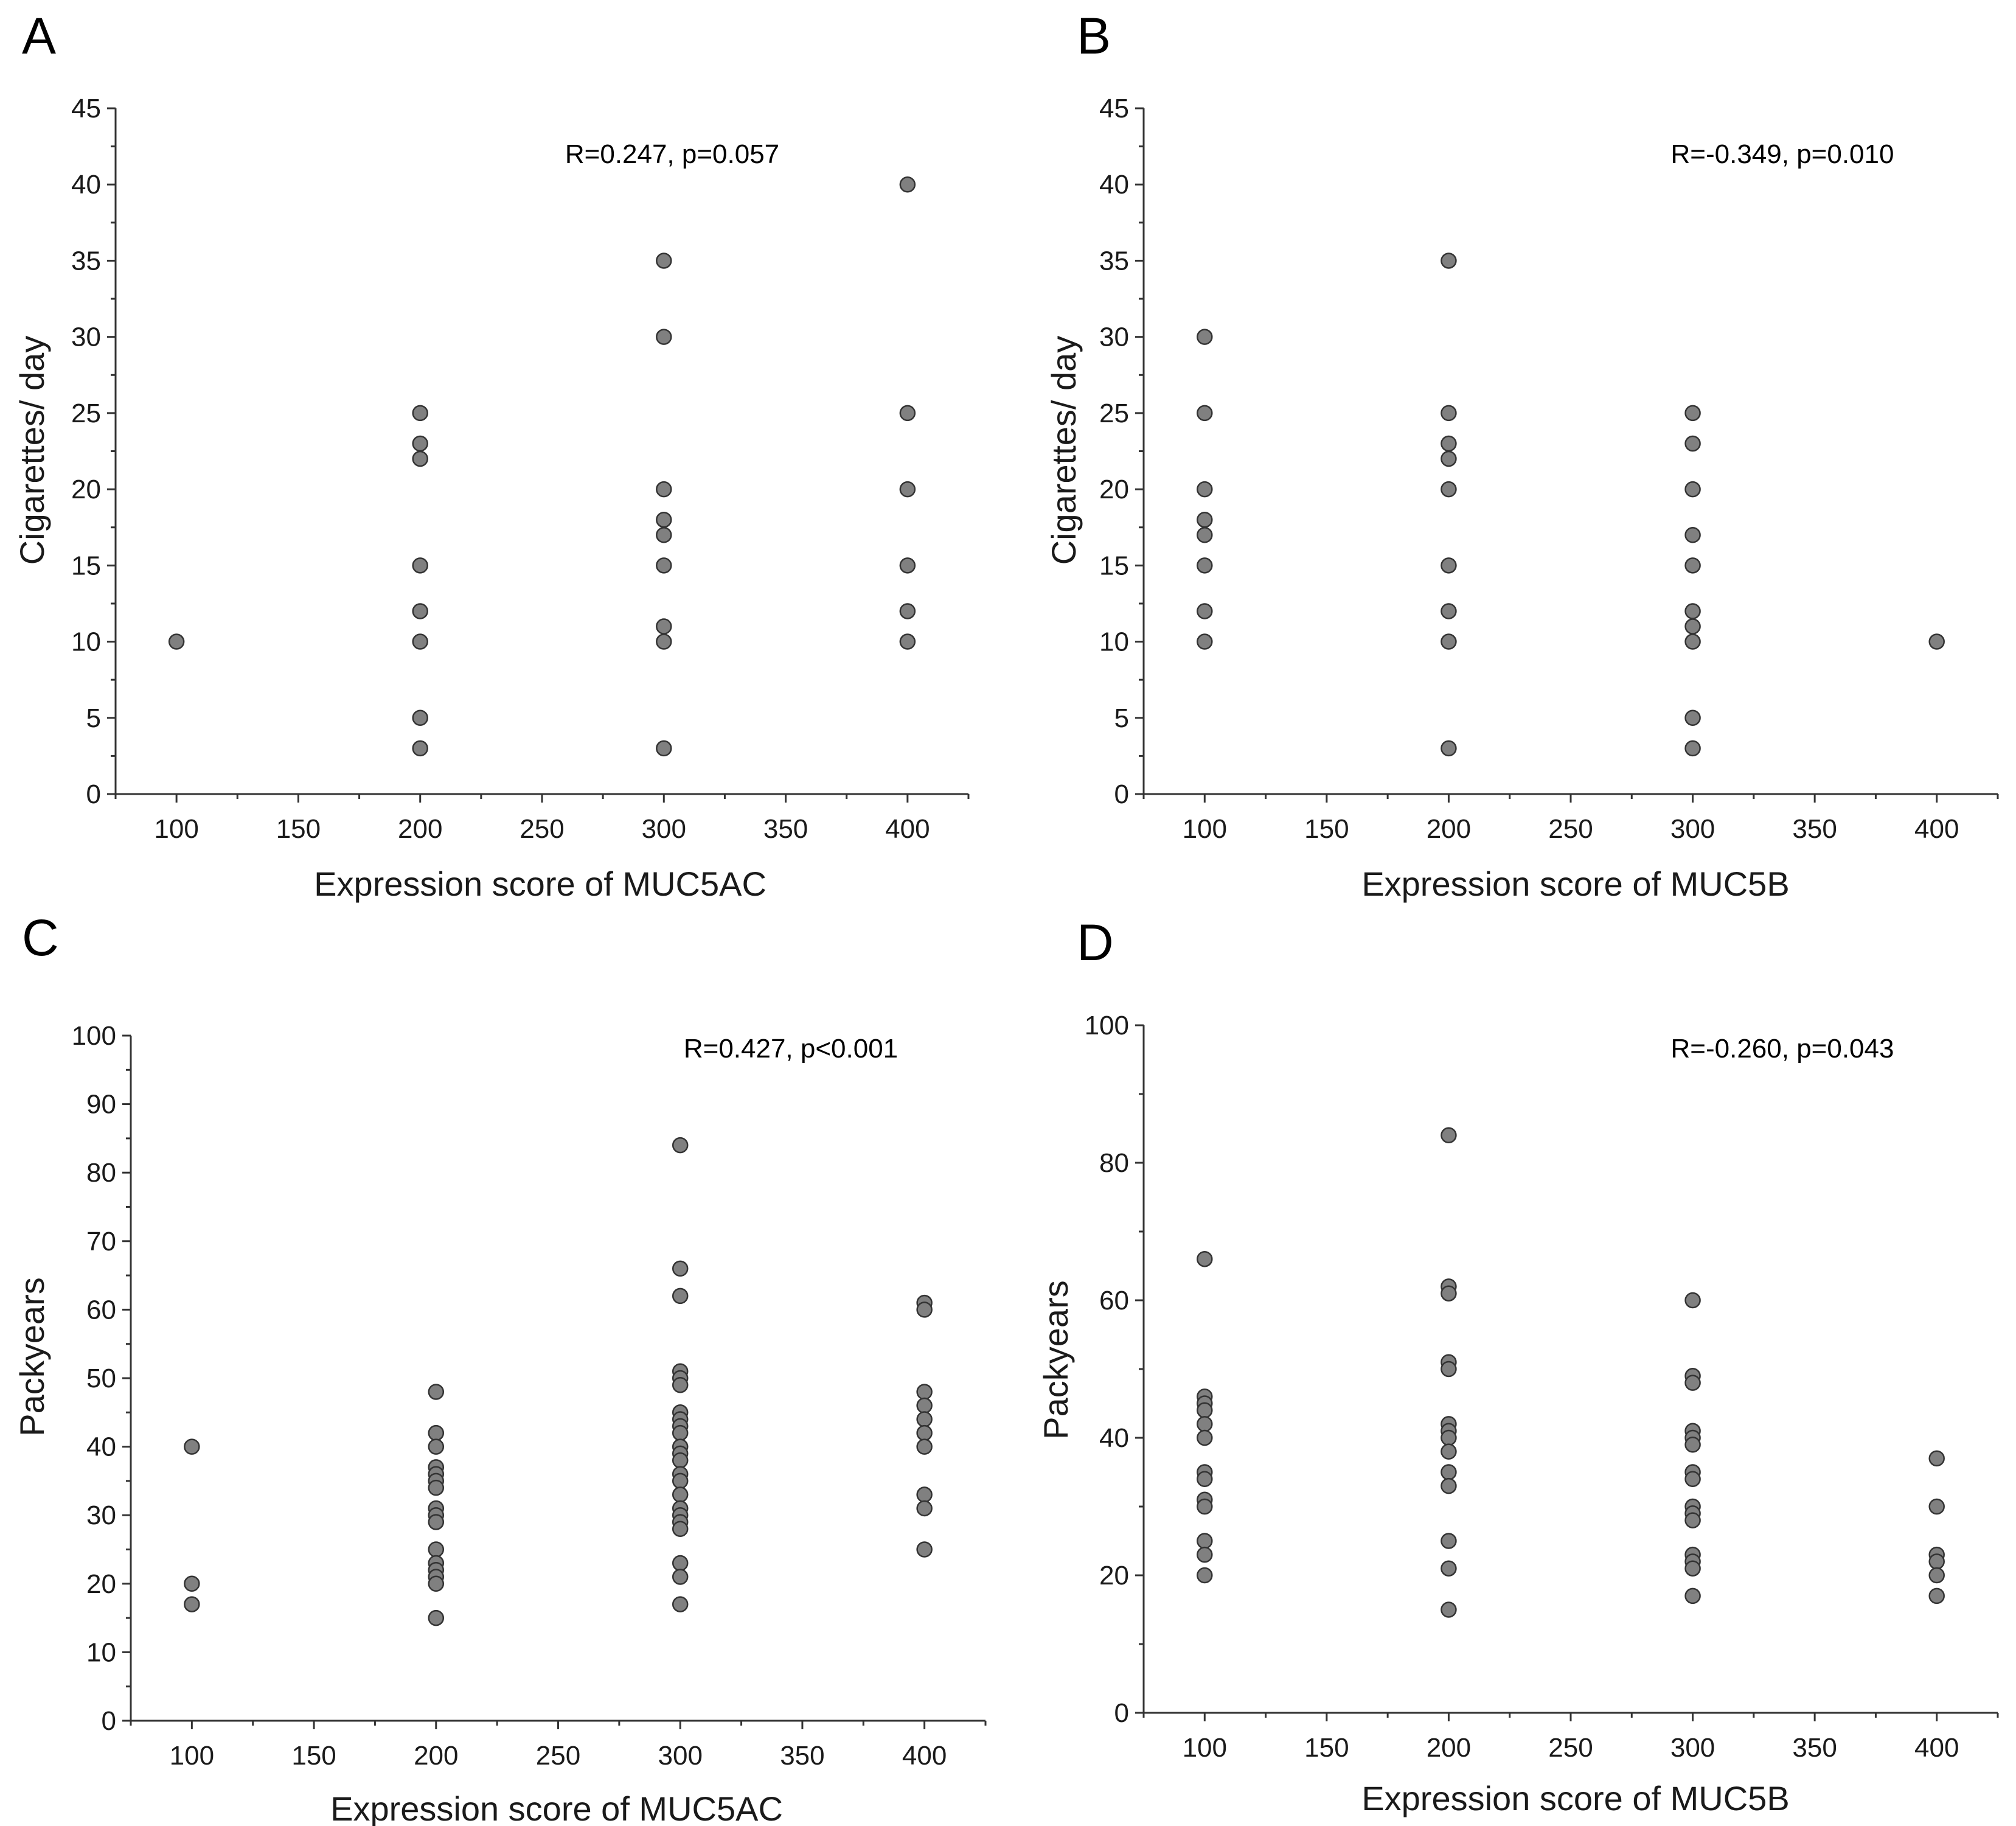 The image size is (2016, 1826). Describe the element at coordinates (1782, 1049) in the screenshot. I see `correlation-annotation: R=-0.260, p=0.043` at that location.